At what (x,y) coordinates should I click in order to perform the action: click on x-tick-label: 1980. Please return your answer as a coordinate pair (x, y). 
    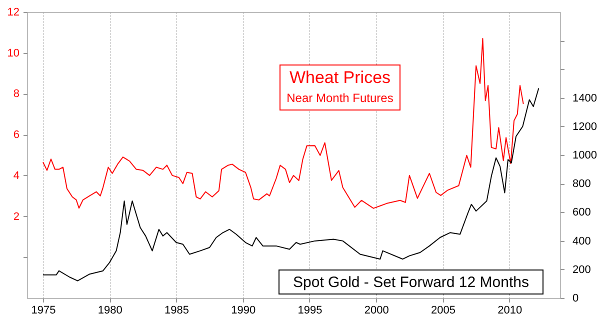
    Looking at the image, I should click on (110, 310).